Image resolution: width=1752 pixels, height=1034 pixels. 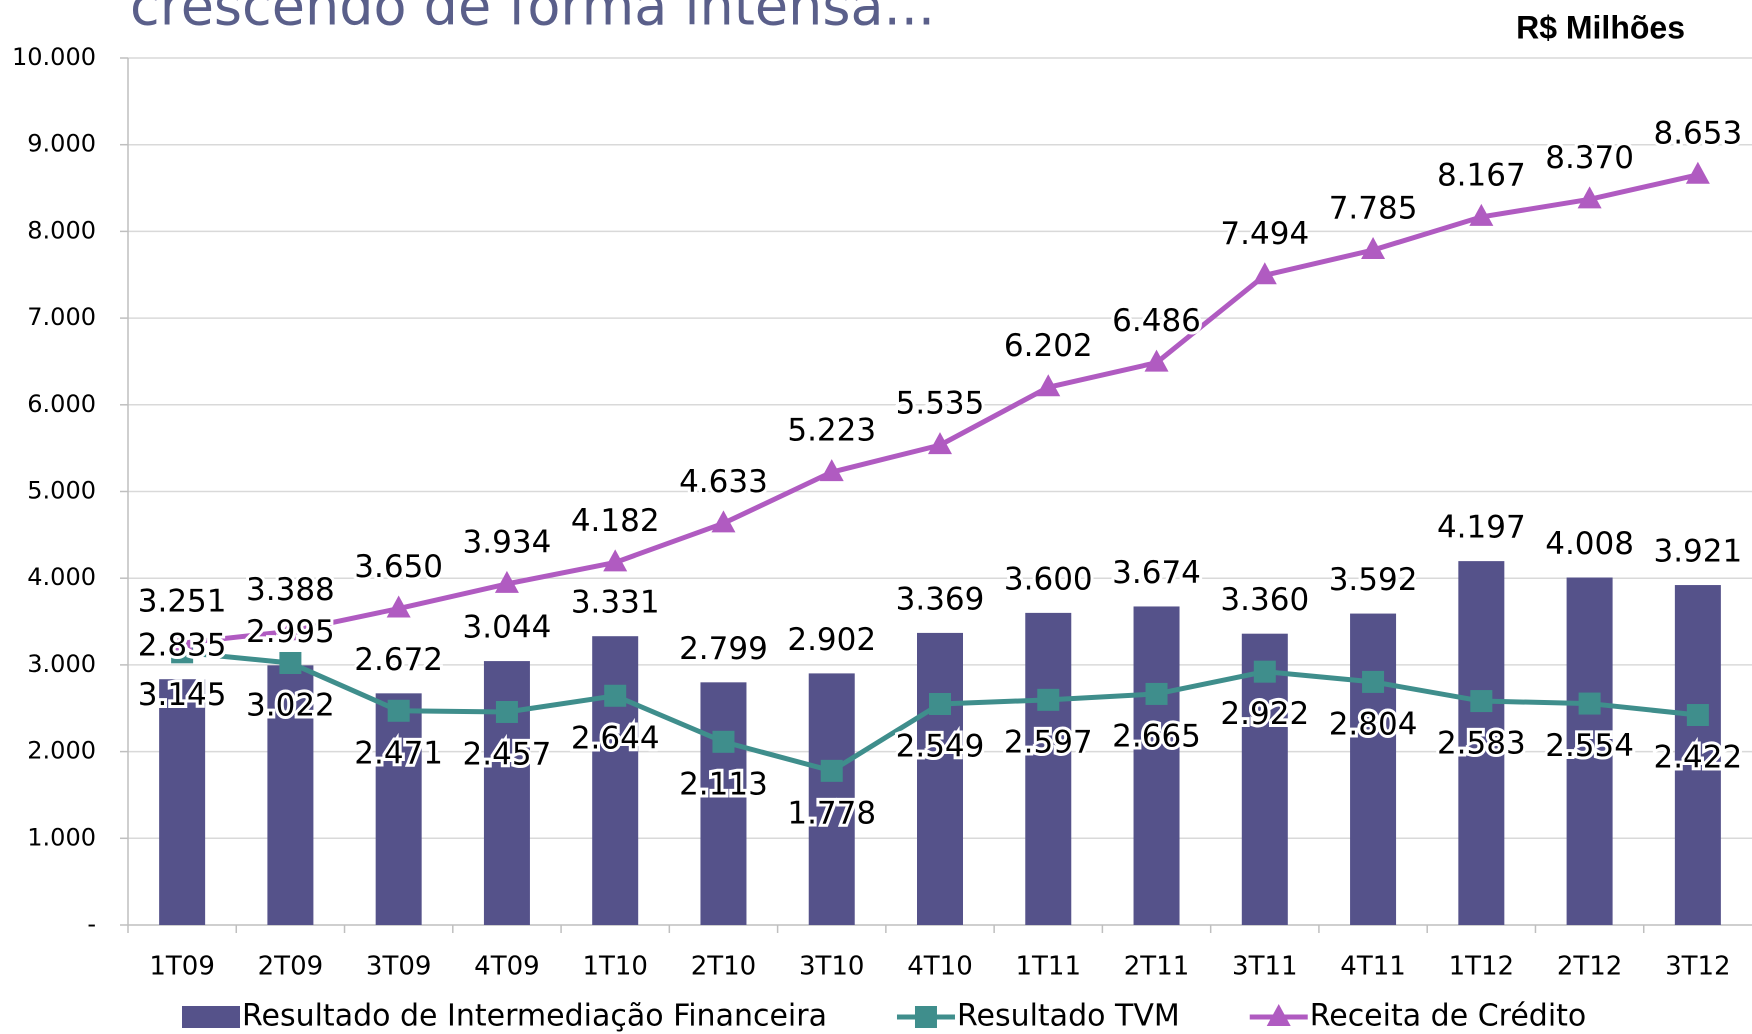 I want to click on x-tick-label: 3T09, so click(x=399, y=967).